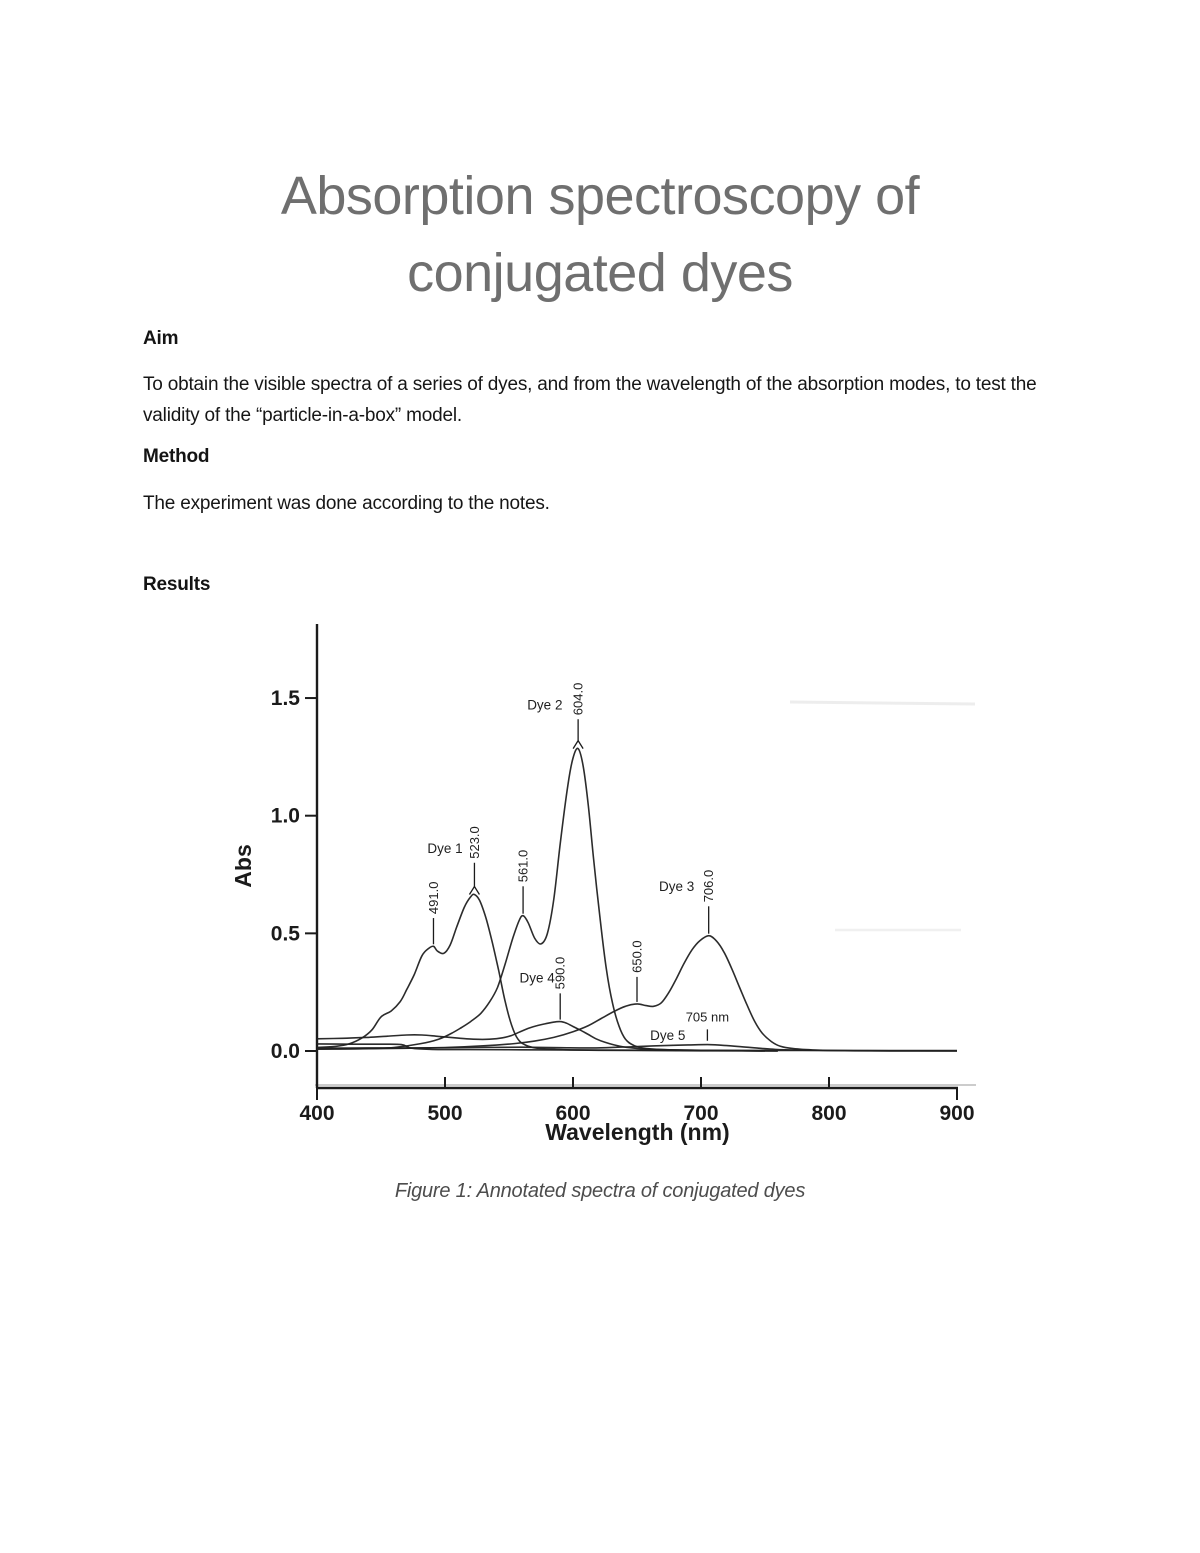 The width and height of the screenshot is (1200, 1553). Describe the element at coordinates (828, 1113) in the screenshot. I see `x-tick-label: 800` at that location.